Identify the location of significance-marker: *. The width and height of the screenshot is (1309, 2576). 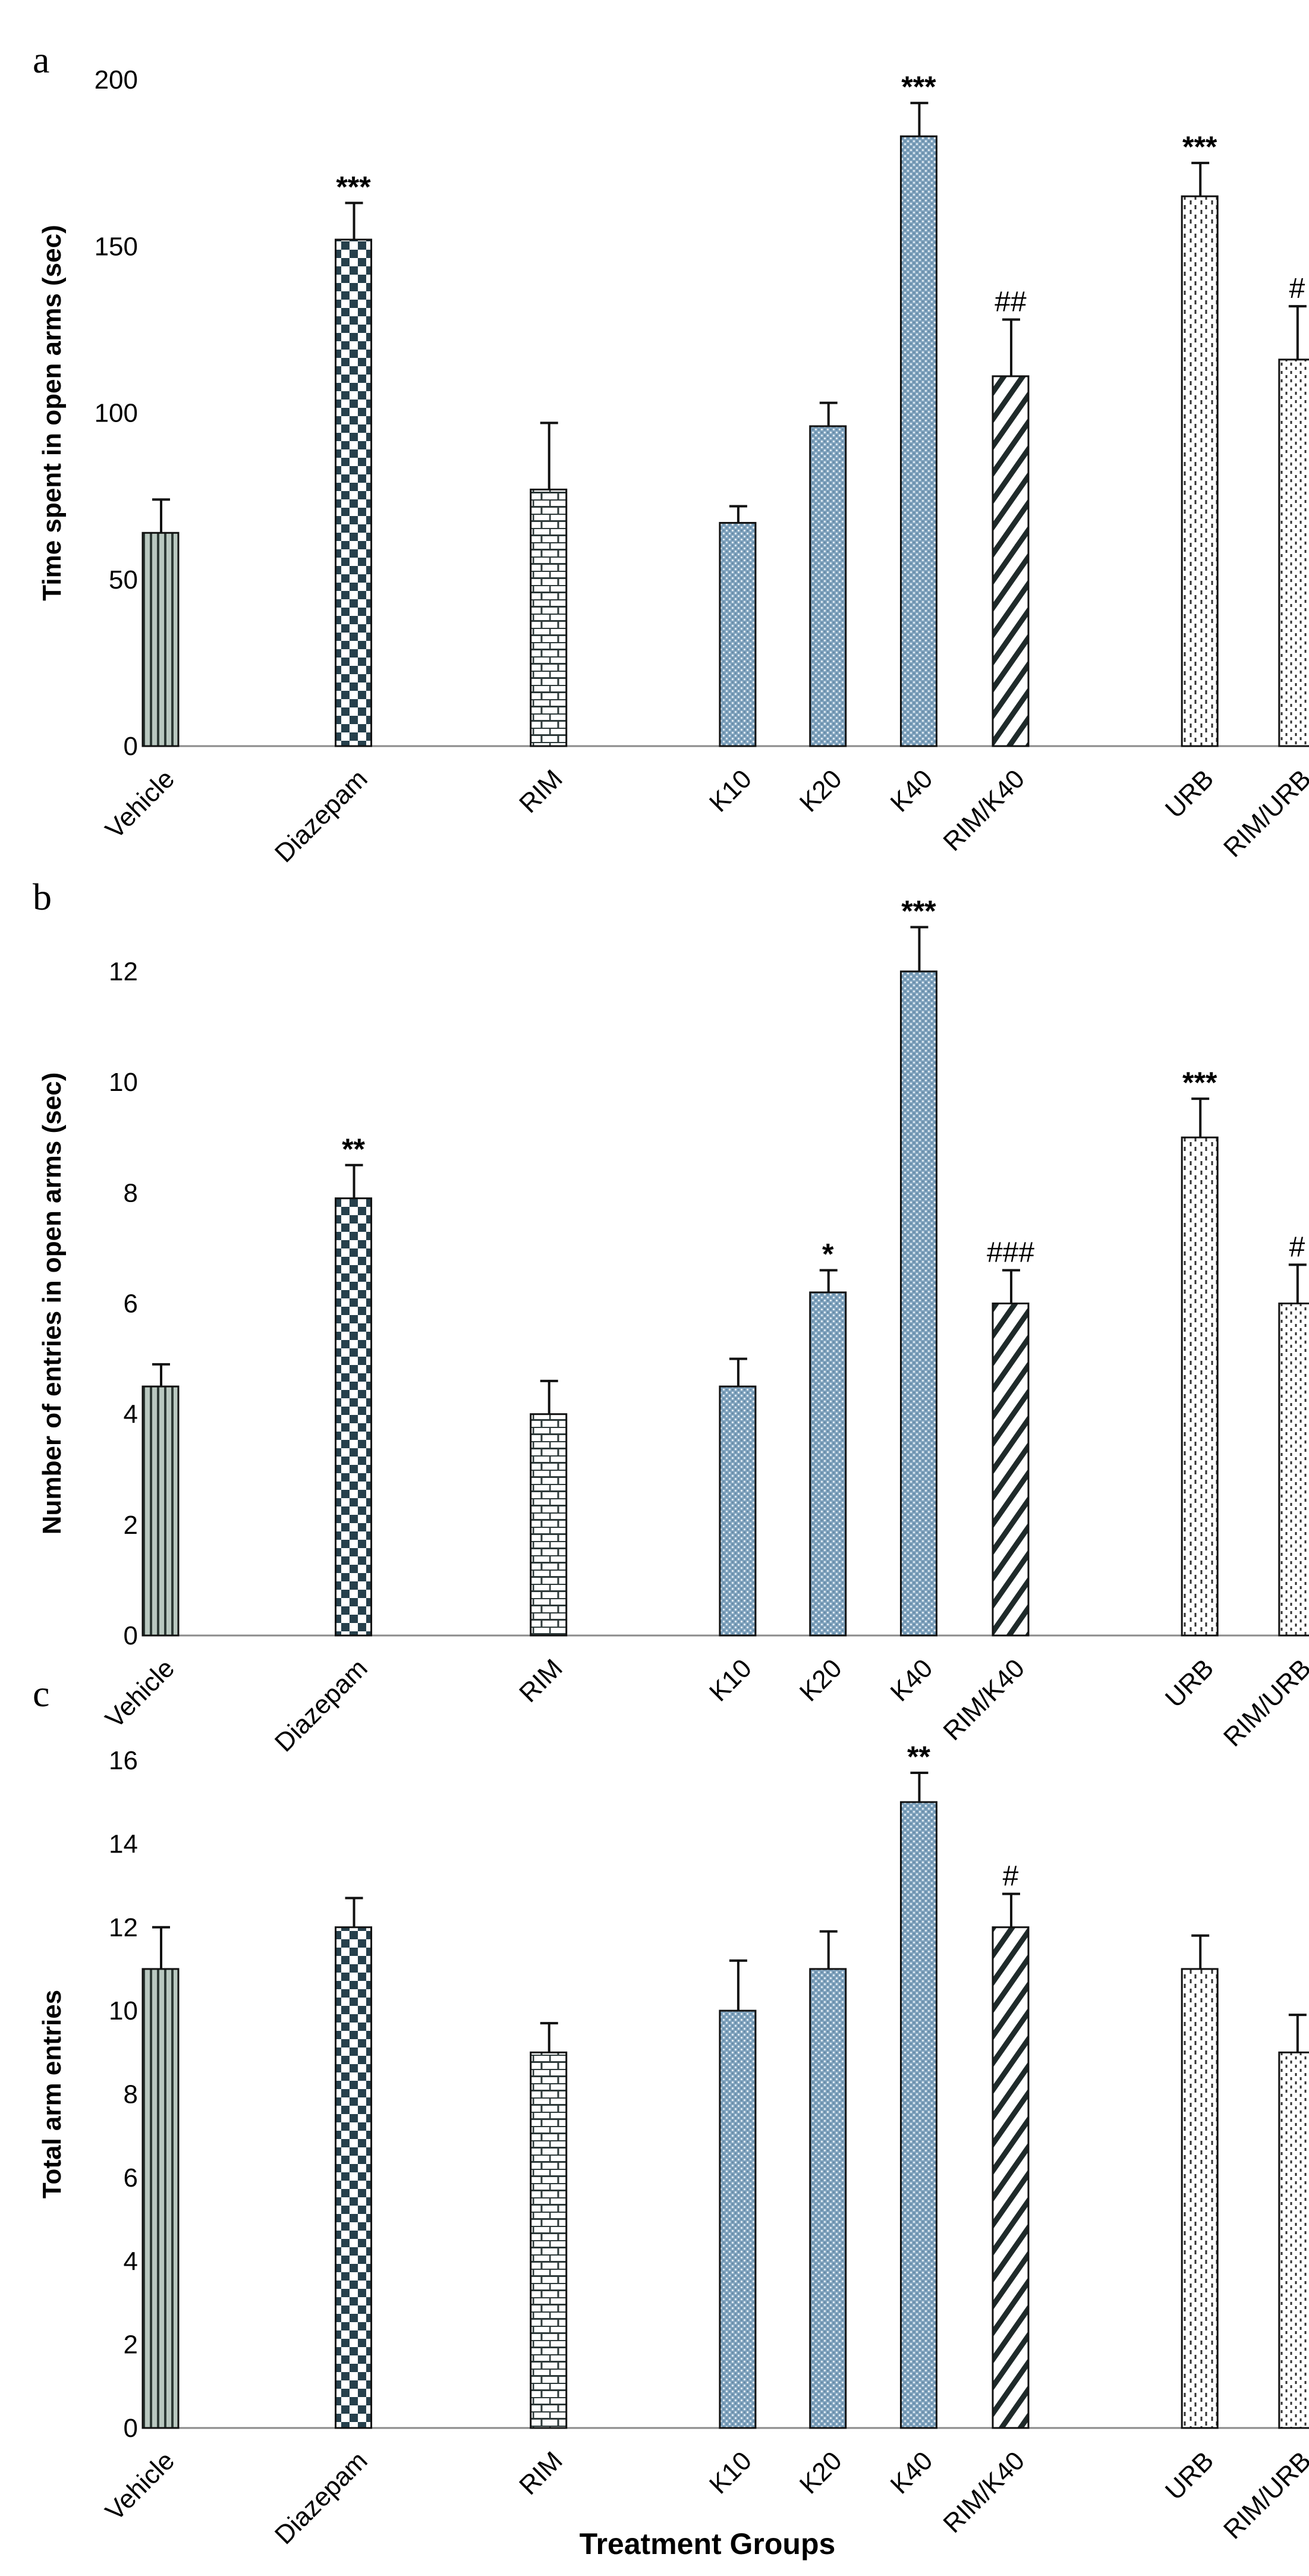
(828, 1254).